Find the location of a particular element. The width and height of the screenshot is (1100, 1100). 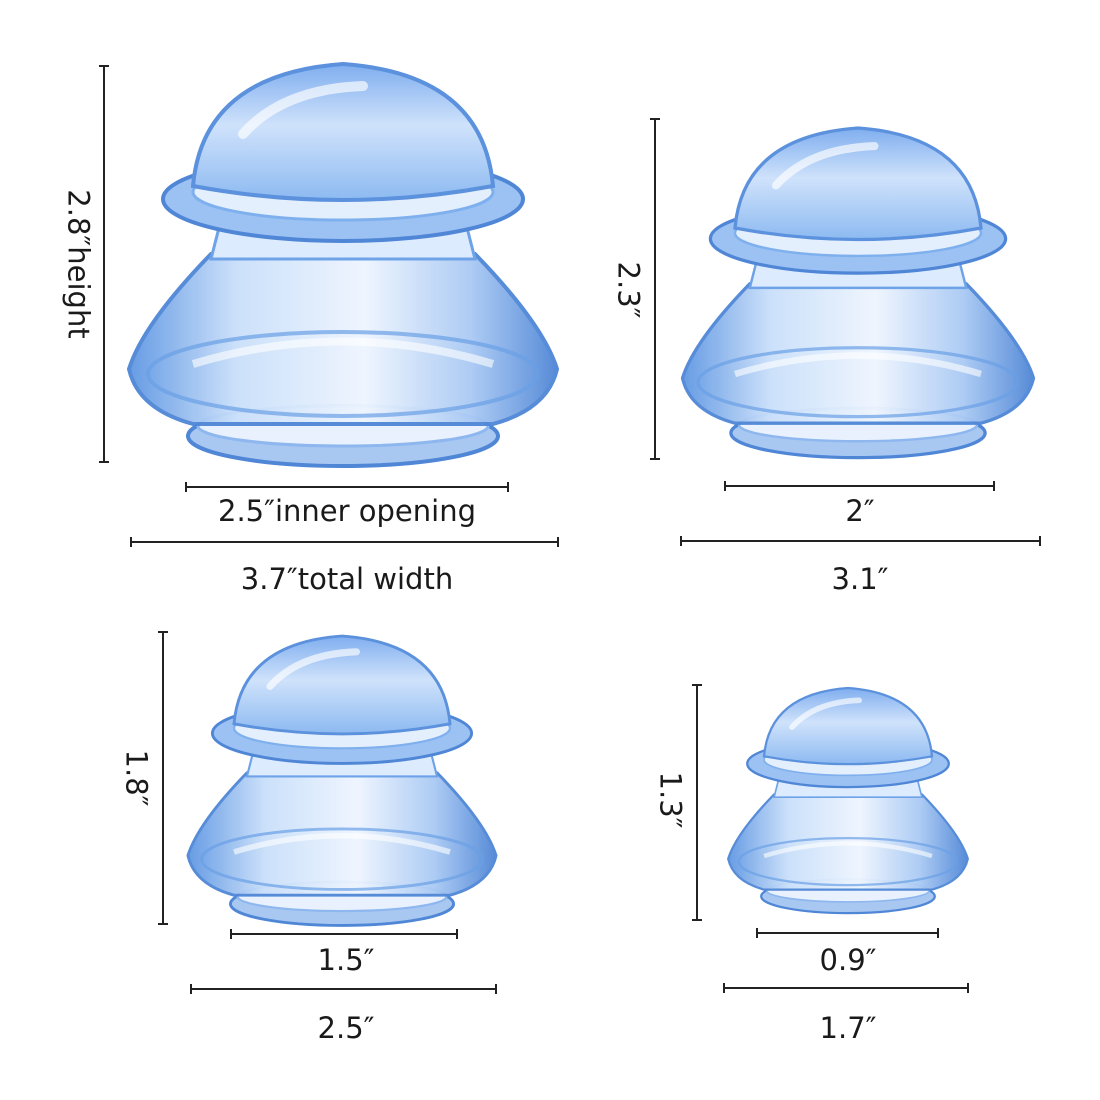

total-label-large: 3.7″total width is located at coordinates (347, 579).